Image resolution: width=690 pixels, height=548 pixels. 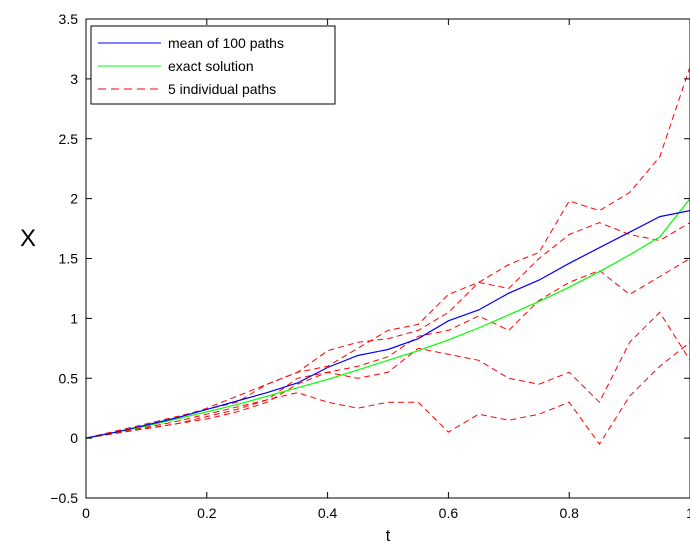 I want to click on legend-label-paths: 5 individual paths, so click(x=222, y=89).